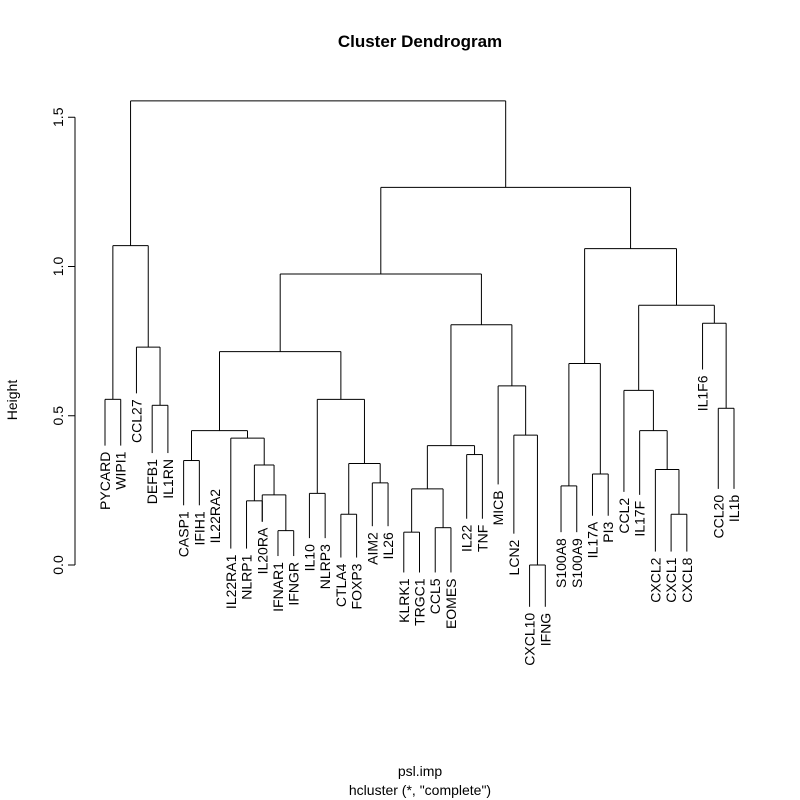 The height and width of the screenshot is (800, 800). What do you see at coordinates (184, 534) in the screenshot?
I see `leaf-label: CASP1` at bounding box center [184, 534].